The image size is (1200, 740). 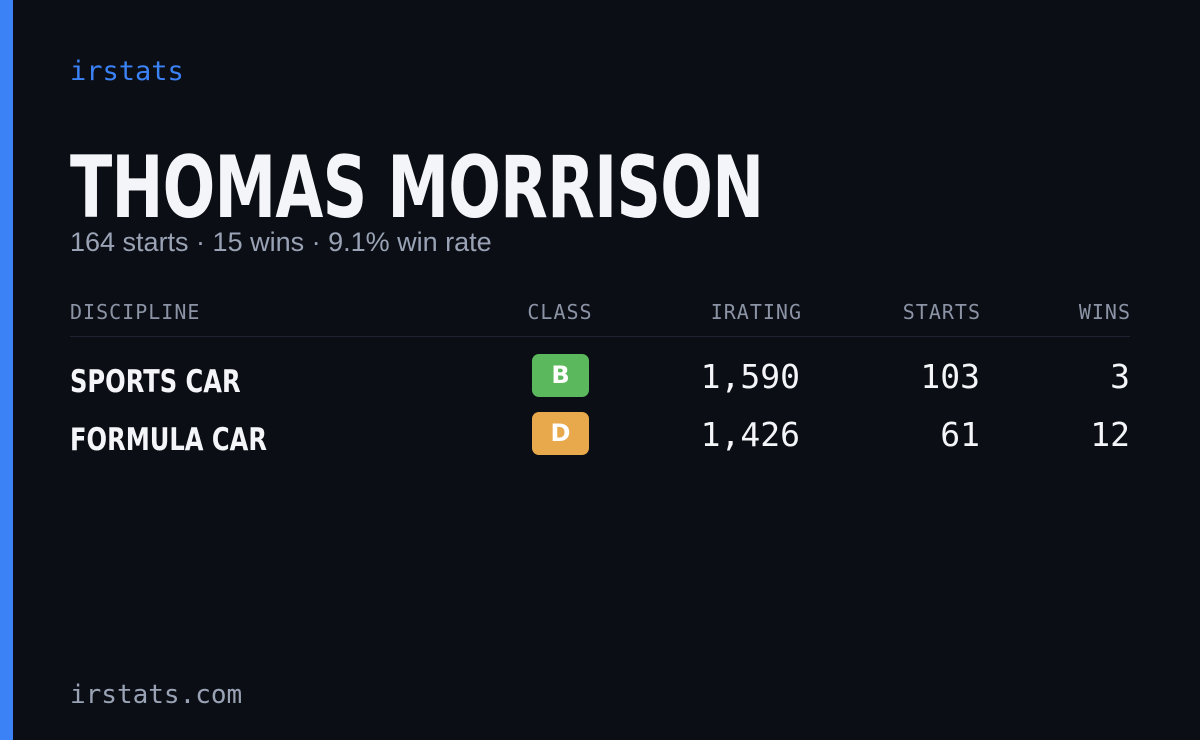 I want to click on summary: 164 starts · 15 wins · 9.1% win rate, so click(x=281, y=242).